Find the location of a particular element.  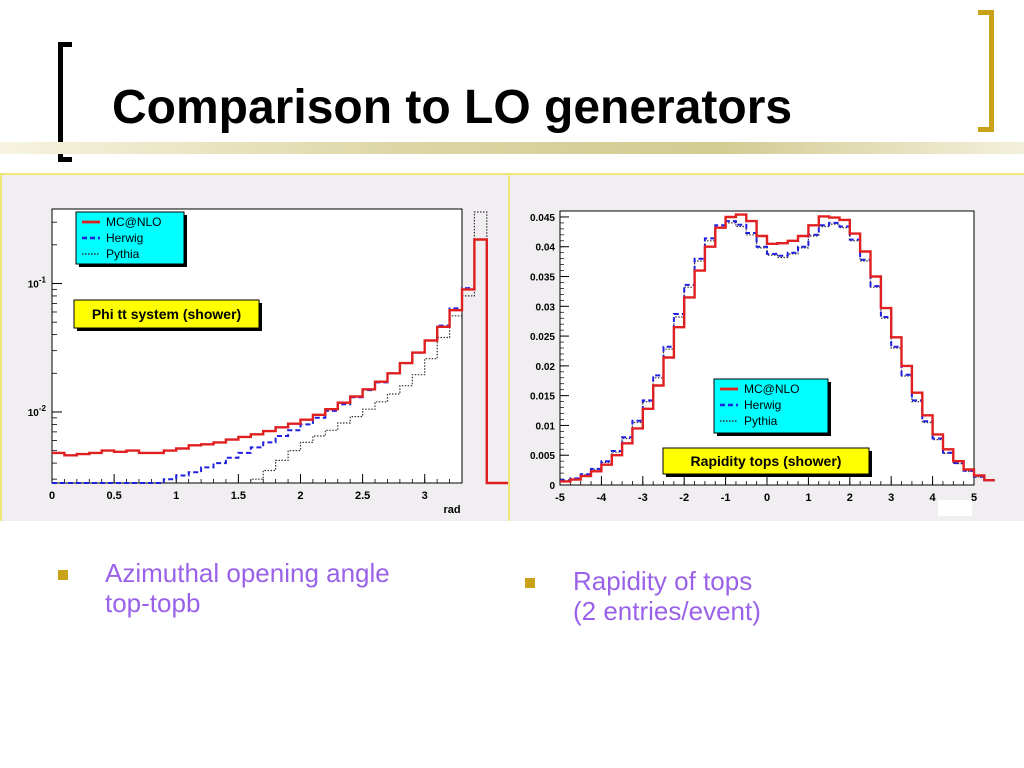

y-tick-label: 0.035 is located at coordinates (542, 278).